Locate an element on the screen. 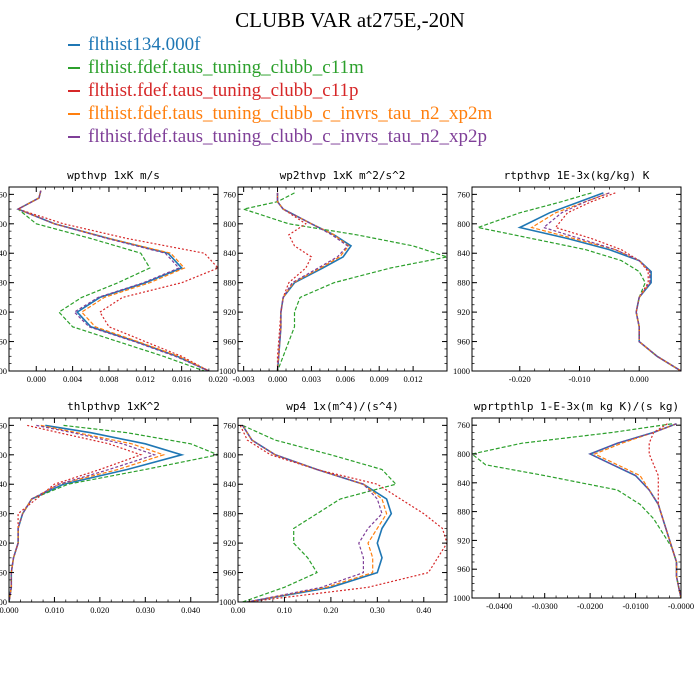 The height and width of the screenshot is (700, 700). x-tick-label: 0.10 is located at coordinates (284, 610).